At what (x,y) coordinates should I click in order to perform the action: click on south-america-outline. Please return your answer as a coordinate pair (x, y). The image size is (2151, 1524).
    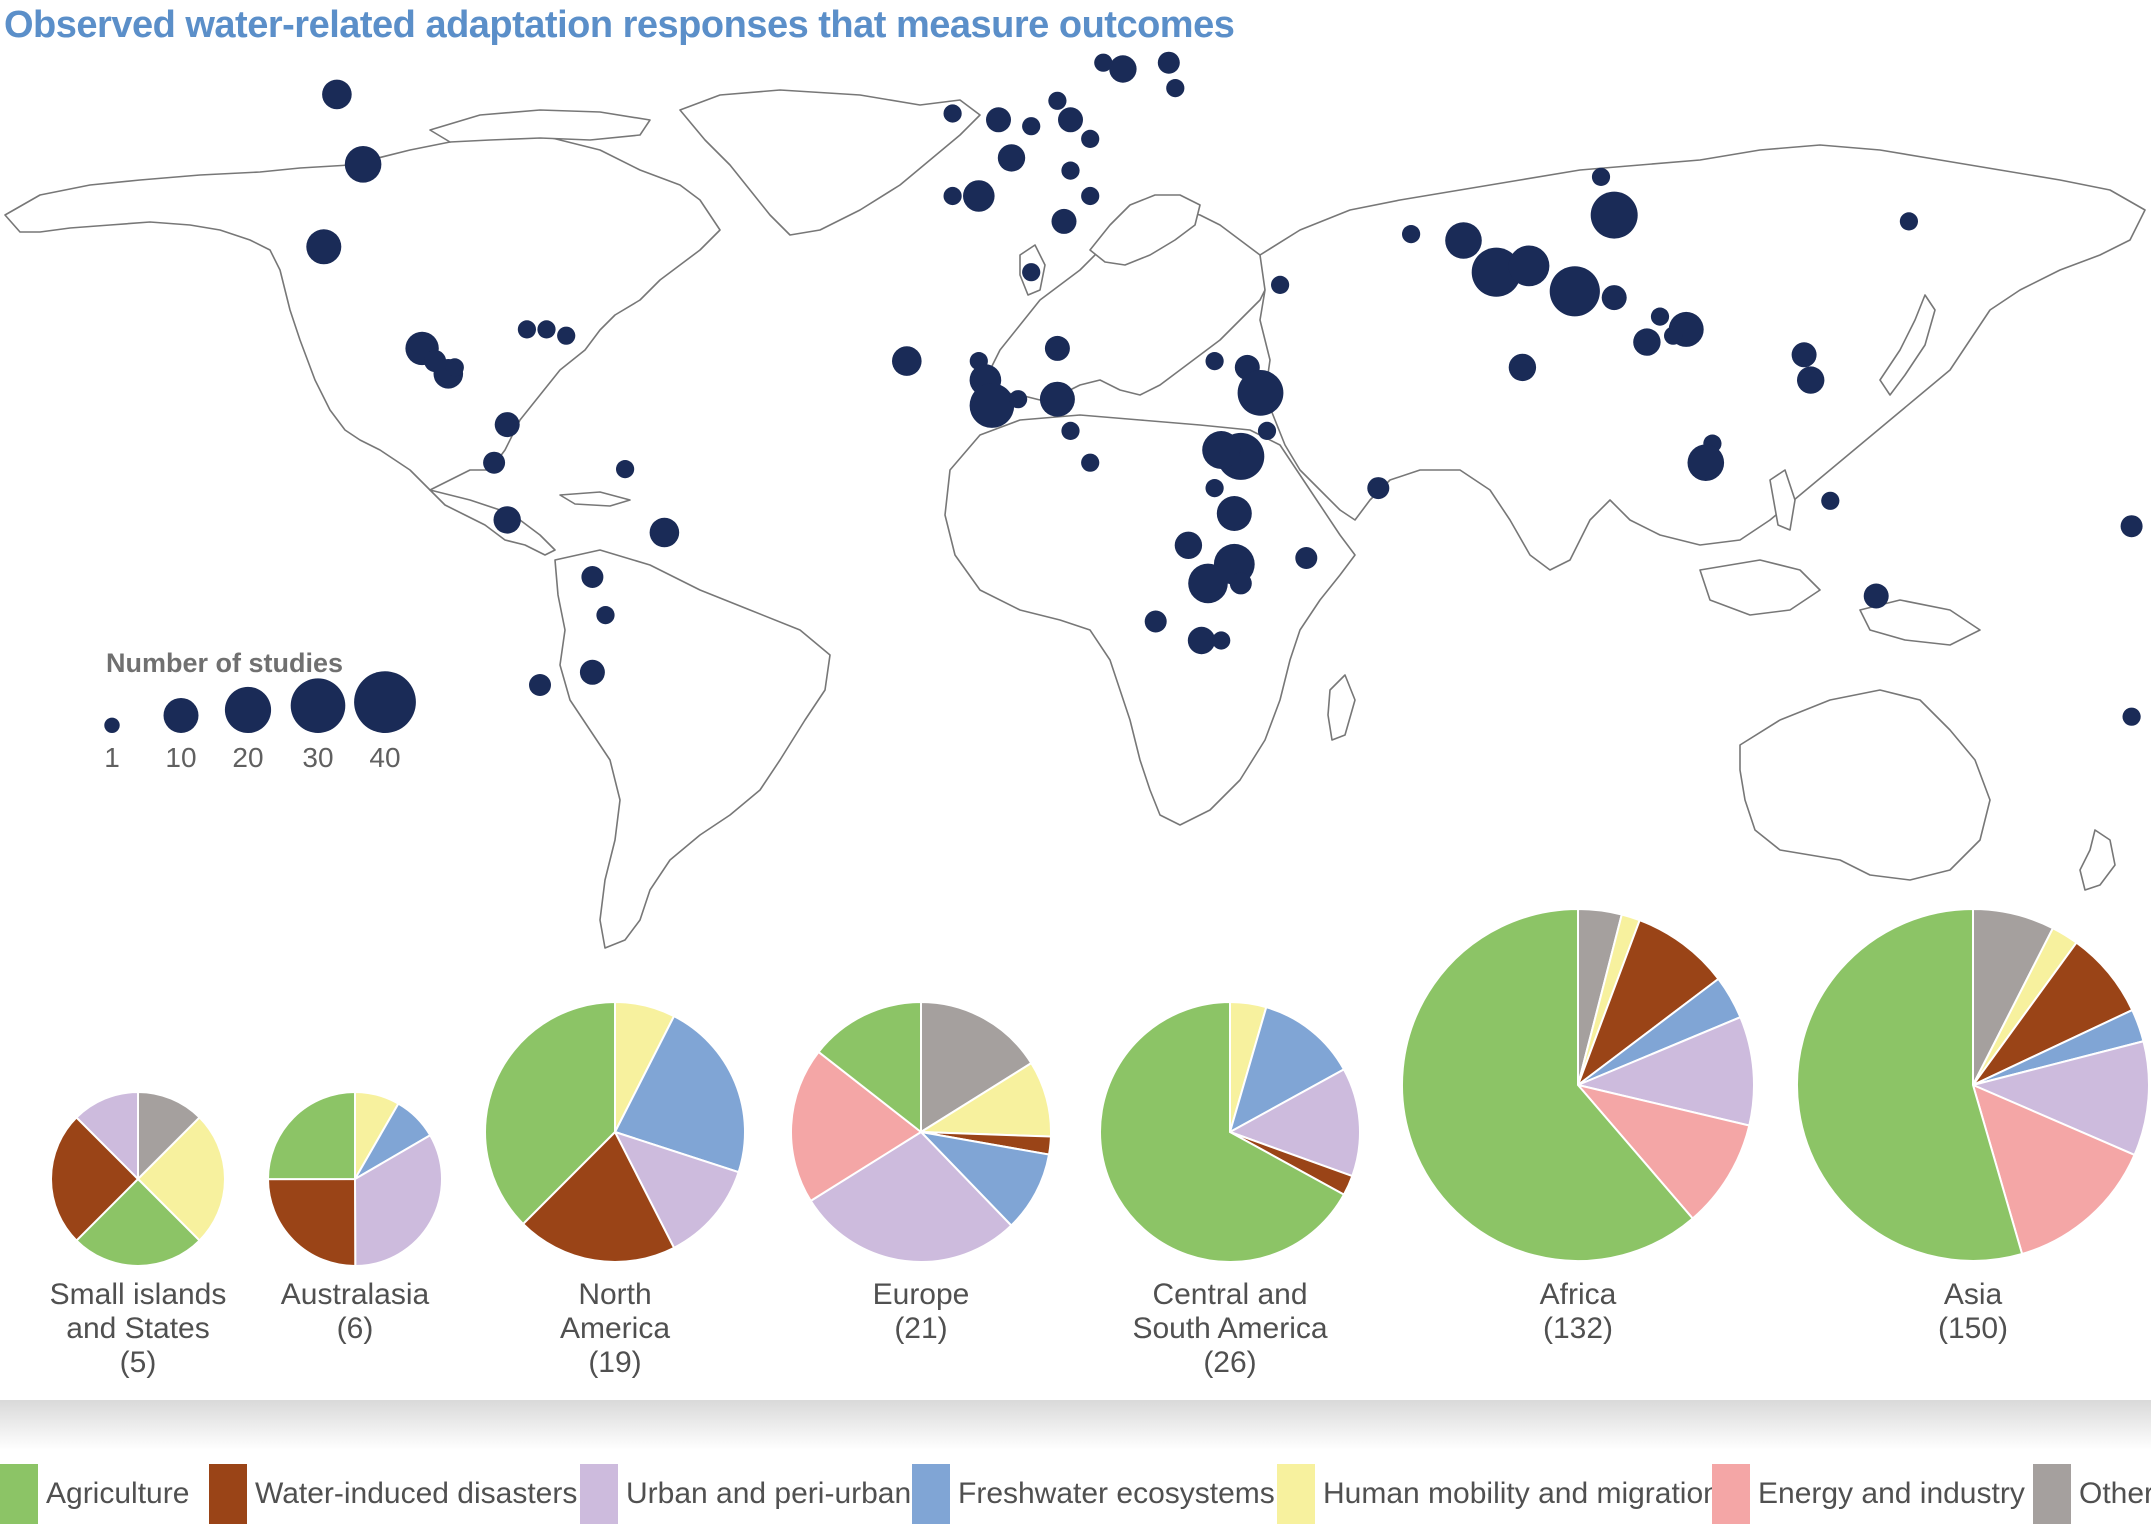
    Looking at the image, I should click on (692, 749).